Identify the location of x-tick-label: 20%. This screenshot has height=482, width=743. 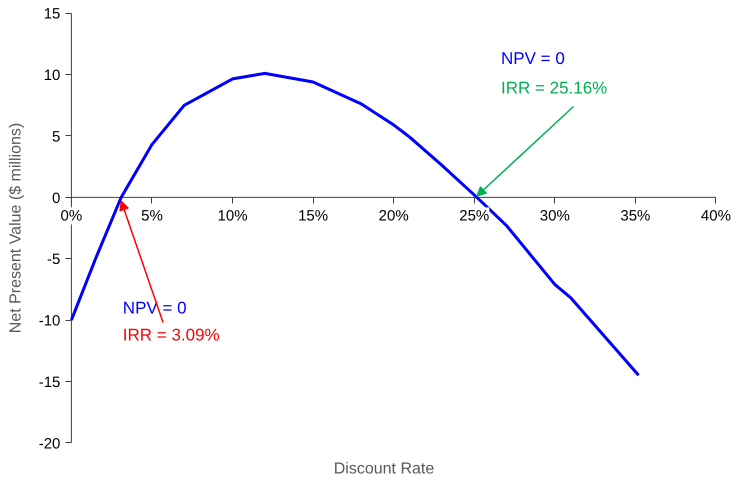
(393, 215).